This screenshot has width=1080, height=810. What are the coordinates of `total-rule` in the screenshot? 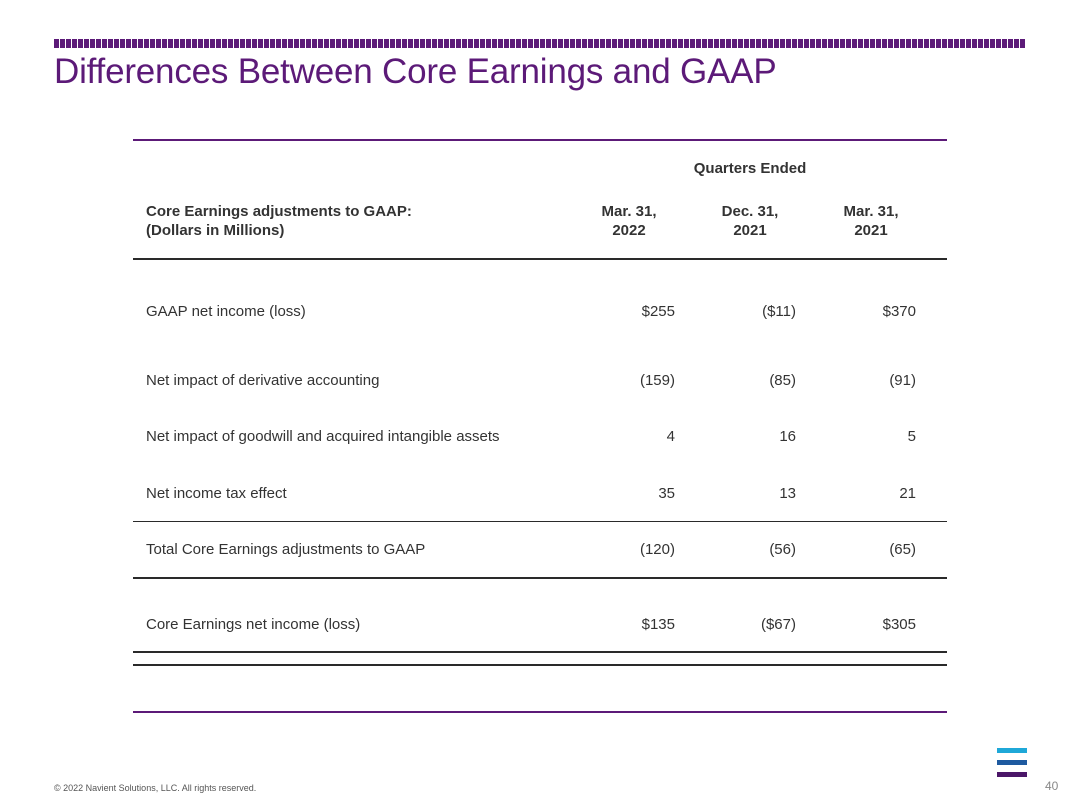 It's located at (540, 578).